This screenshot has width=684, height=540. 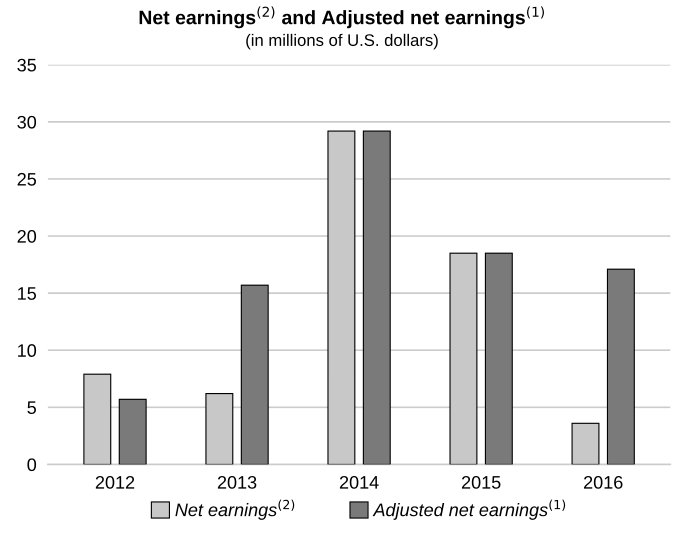 What do you see at coordinates (115, 482) in the screenshot?
I see `x-tick-label: 2012` at bounding box center [115, 482].